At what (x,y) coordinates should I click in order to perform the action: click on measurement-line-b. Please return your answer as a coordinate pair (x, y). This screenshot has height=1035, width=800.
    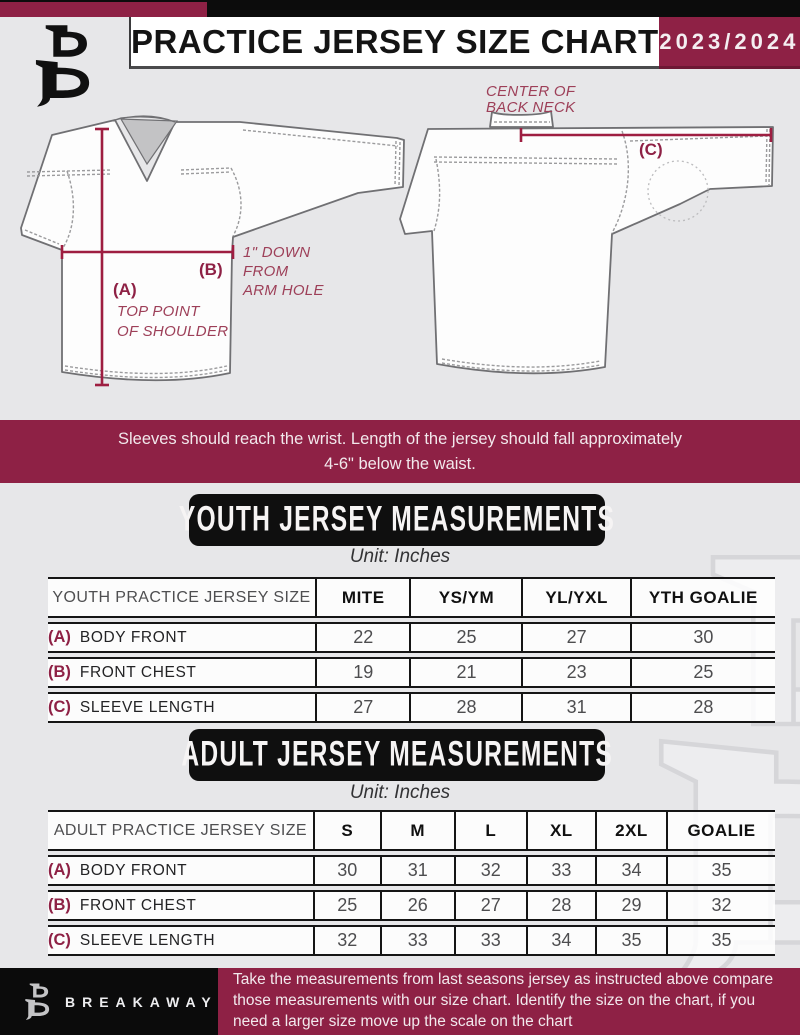
    Looking at the image, I should click on (147, 252).